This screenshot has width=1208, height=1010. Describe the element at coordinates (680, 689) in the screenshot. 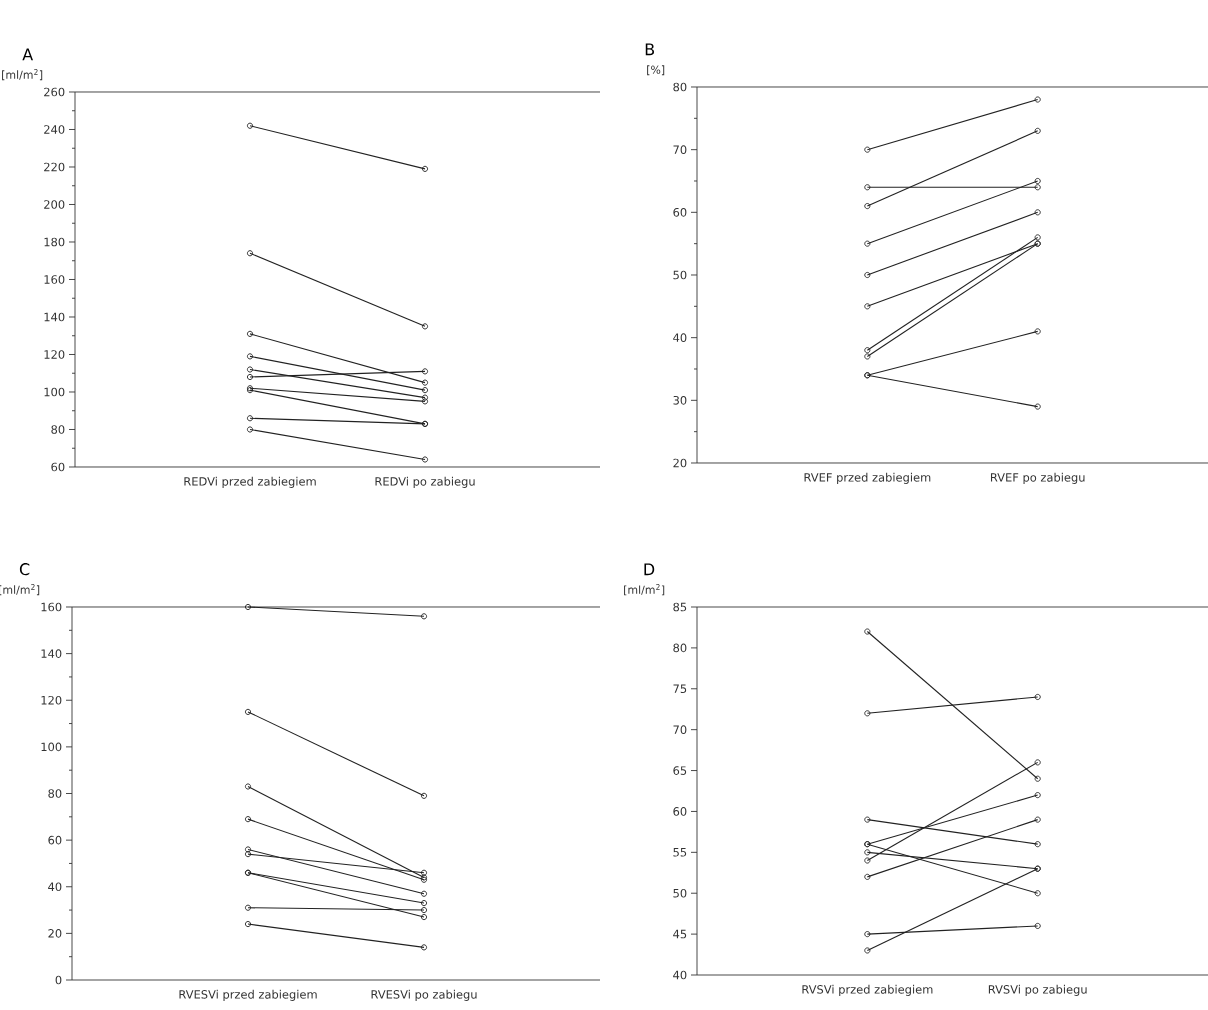

I see `y-tick-label: 75` at that location.